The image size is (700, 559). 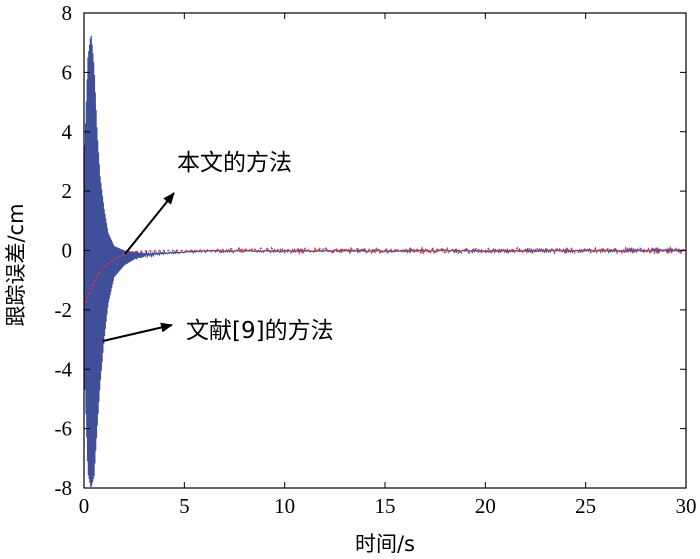 I want to click on y-tick-label: 2, so click(x=67, y=191).